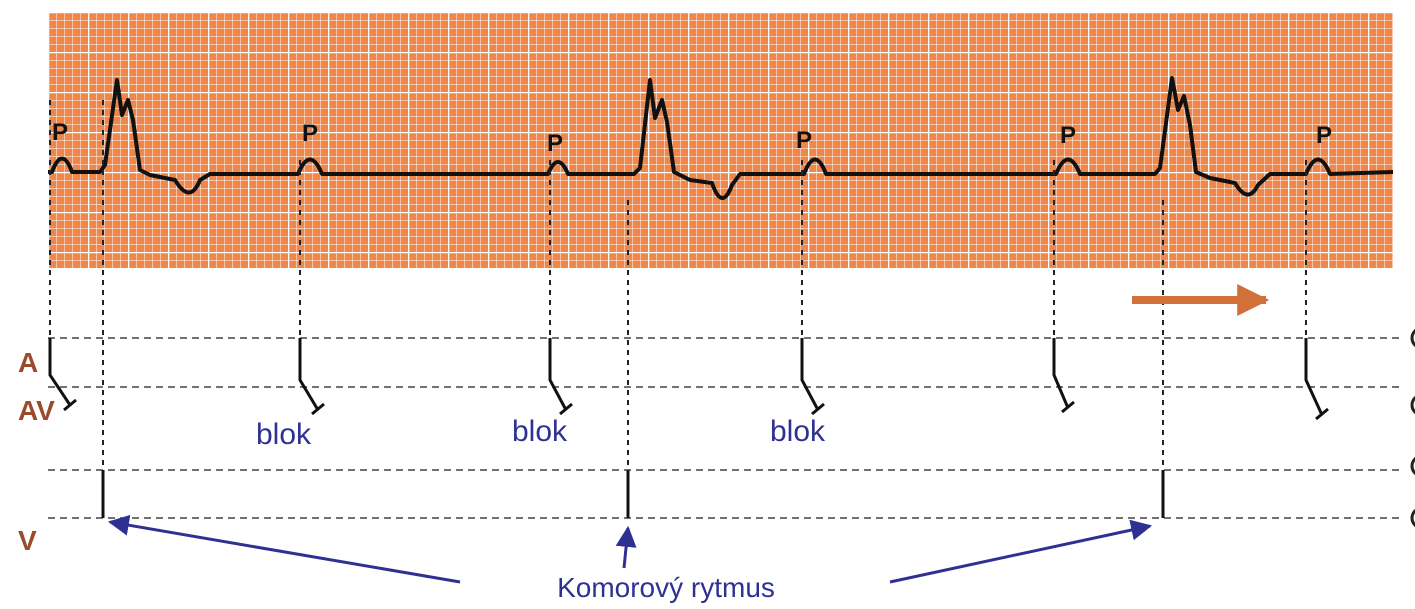 The image size is (1415, 609). Describe the element at coordinates (630, 549) in the screenshot. I see `caption-arrows` at that location.